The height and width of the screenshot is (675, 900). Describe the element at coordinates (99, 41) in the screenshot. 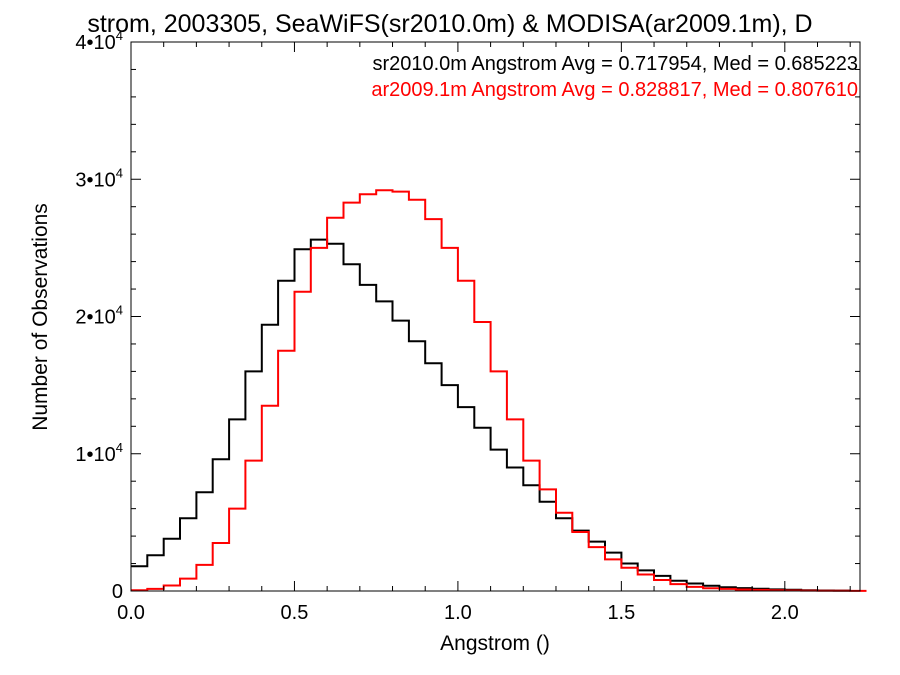

I see `y-tick-label: 4•104` at that location.